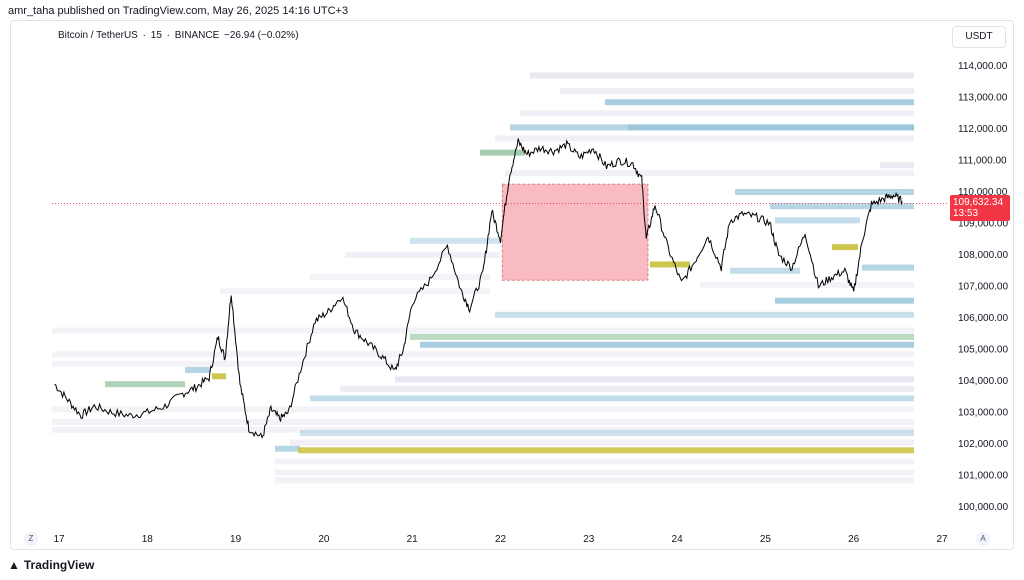  I want to click on price-tick-label: 113,000.00, so click(983, 98).